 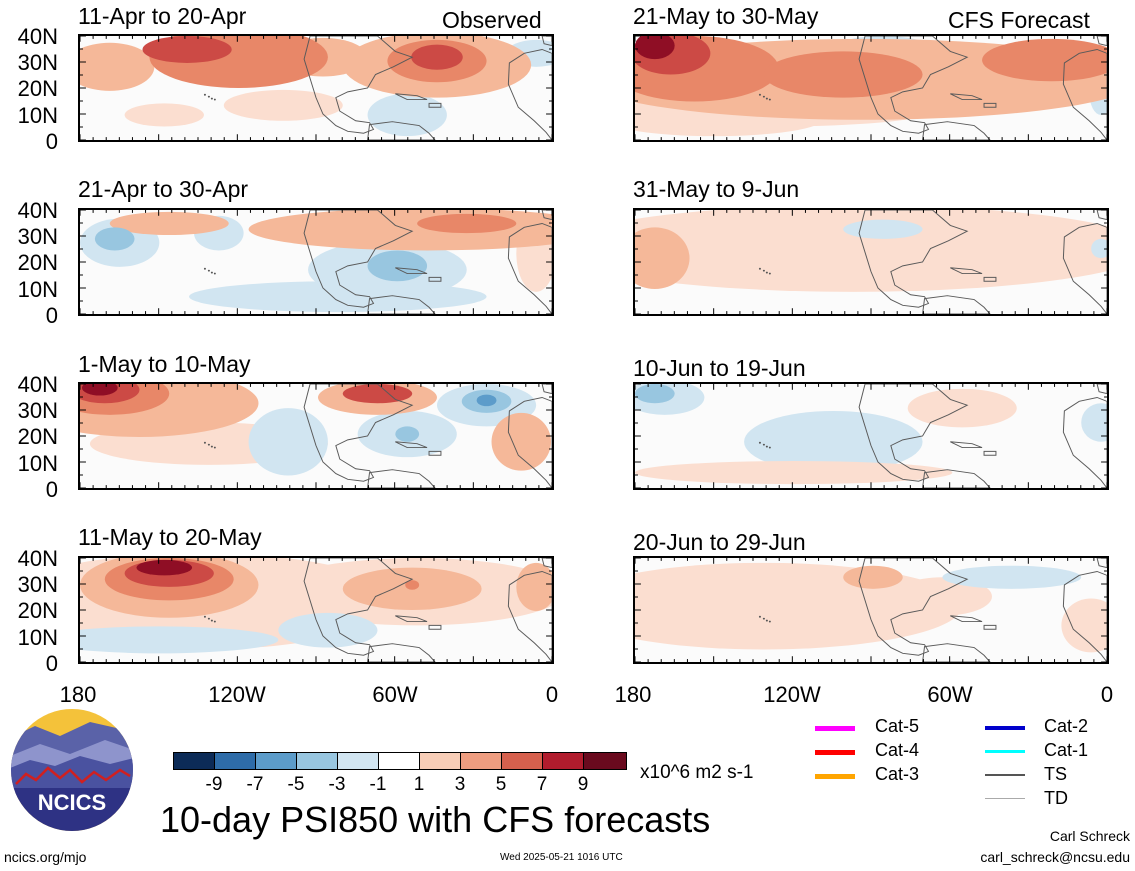 I want to click on lat-label: 10N, so click(x=37, y=289).